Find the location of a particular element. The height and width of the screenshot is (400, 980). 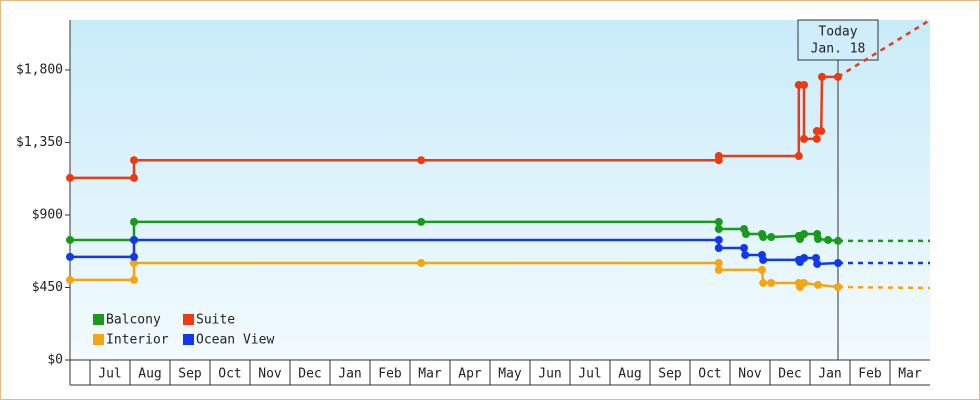

x-tick-label: Jun is located at coordinates (549, 374).